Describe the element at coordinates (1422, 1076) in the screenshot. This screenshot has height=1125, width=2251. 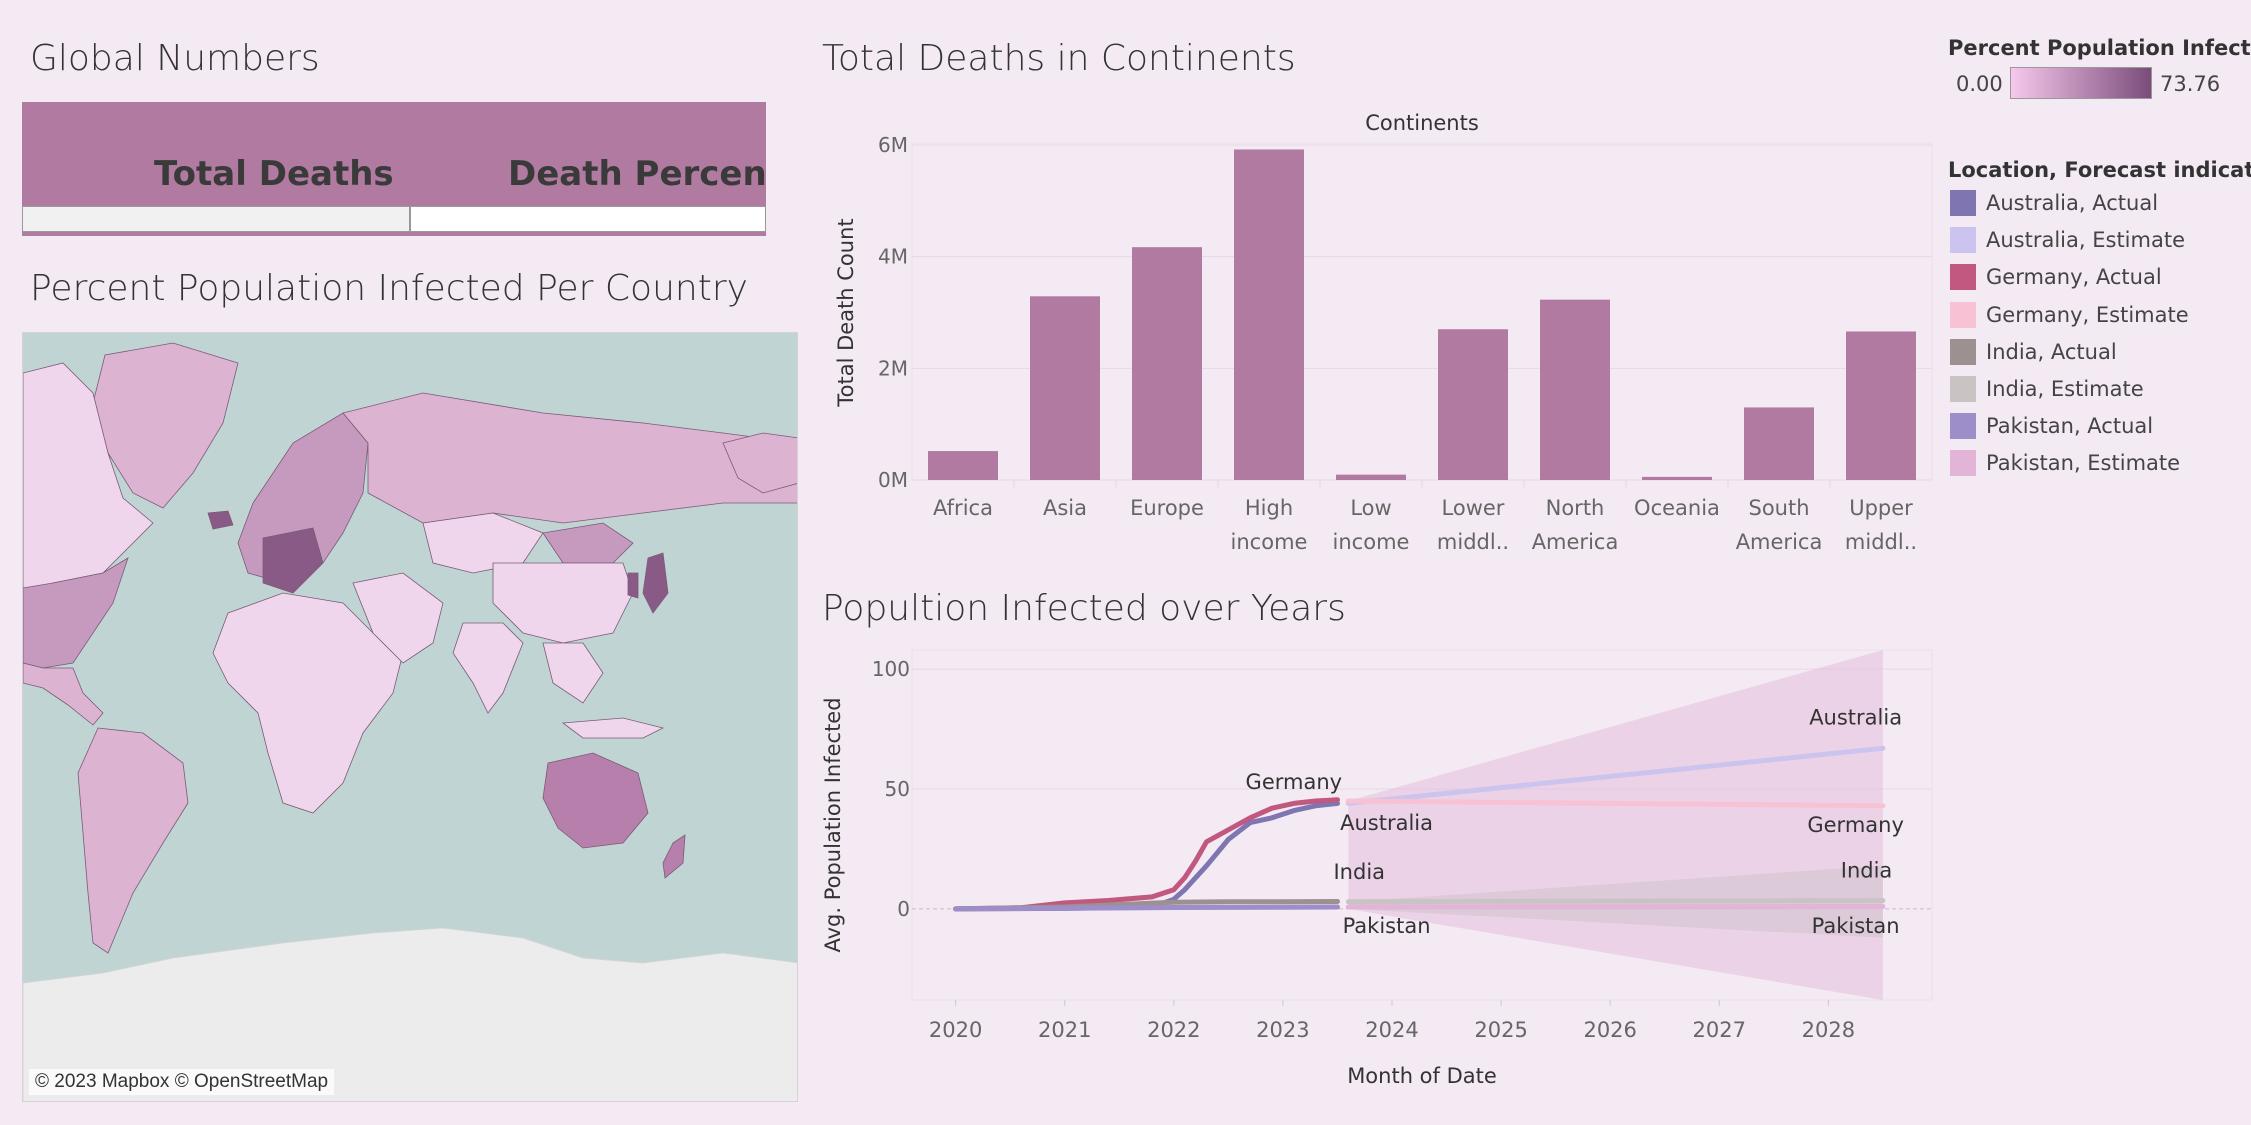
I see `line-x-axis-label: Month of Date` at that location.